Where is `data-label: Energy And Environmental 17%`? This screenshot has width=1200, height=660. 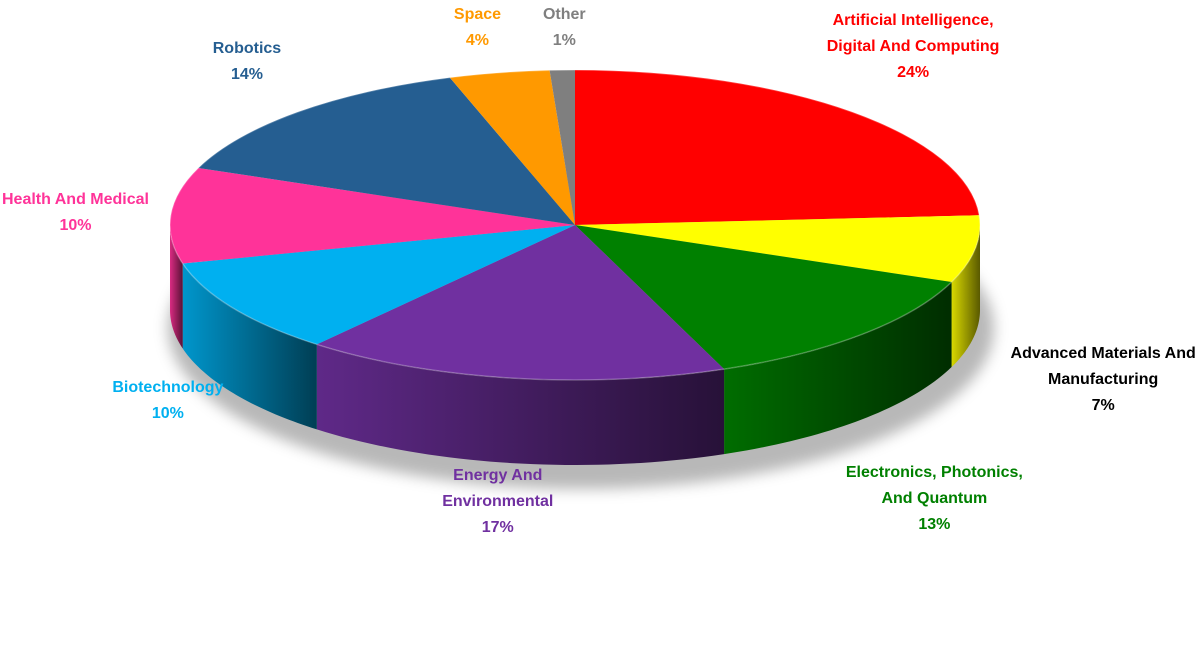 data-label: Energy And Environmental 17% is located at coordinates (497, 502).